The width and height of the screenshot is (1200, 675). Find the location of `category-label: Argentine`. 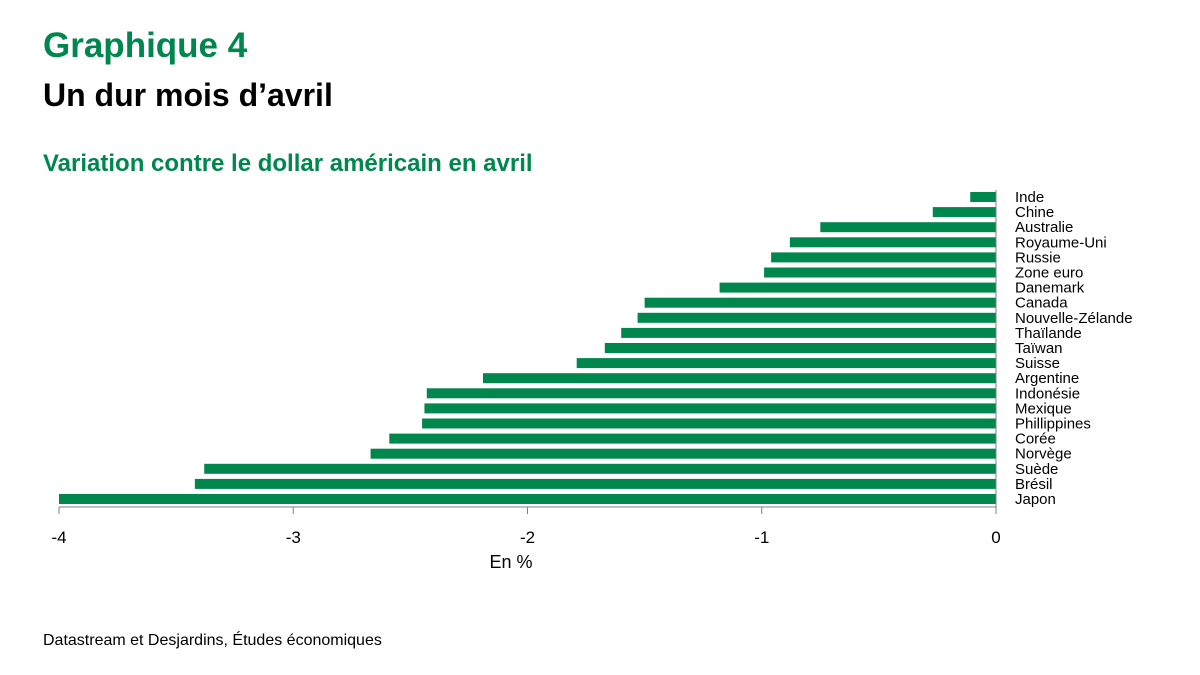

category-label: Argentine is located at coordinates (1047, 378).